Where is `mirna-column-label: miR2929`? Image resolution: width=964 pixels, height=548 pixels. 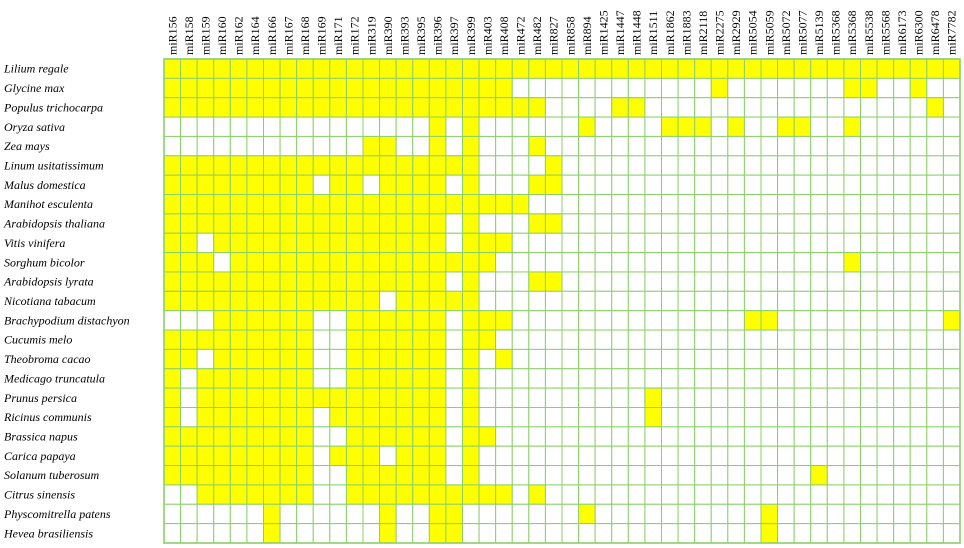
mirna-column-label: miR2929 is located at coordinates (736, 32).